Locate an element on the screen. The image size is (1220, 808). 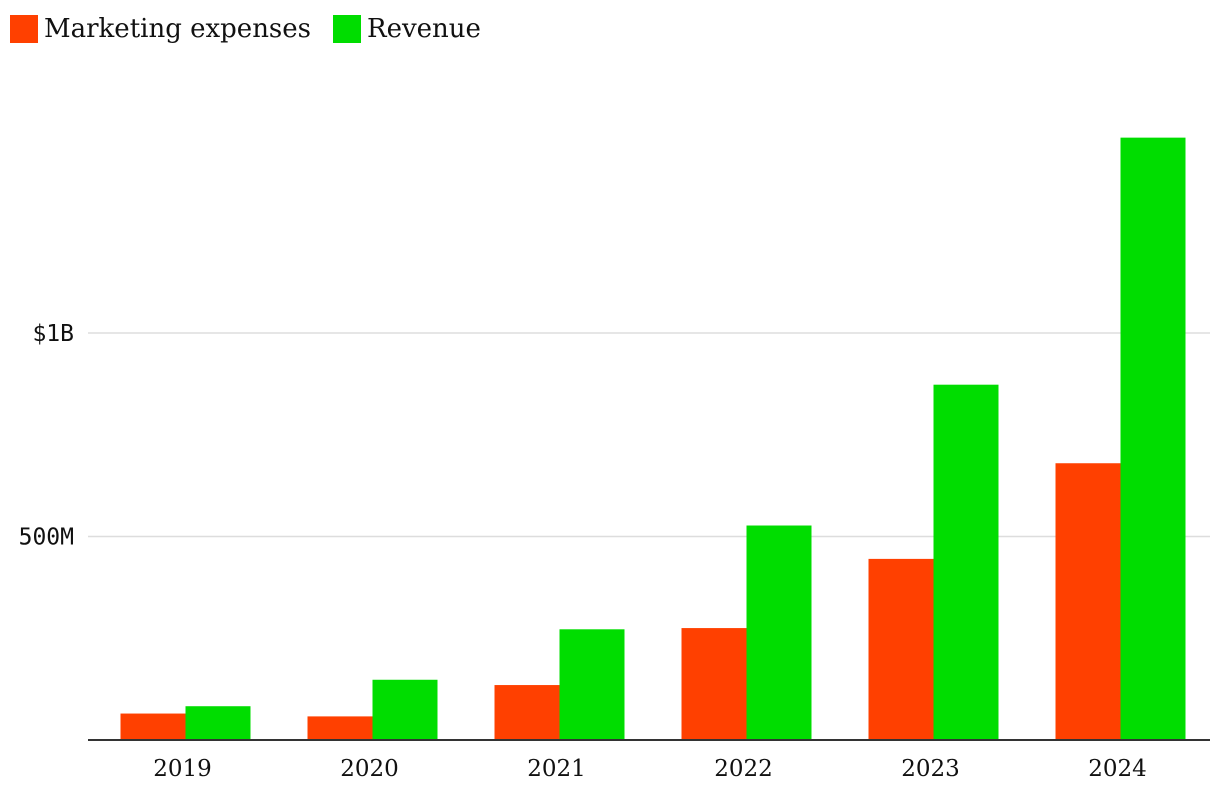
legend-item-revenue: Revenue is located at coordinates (407, 29).